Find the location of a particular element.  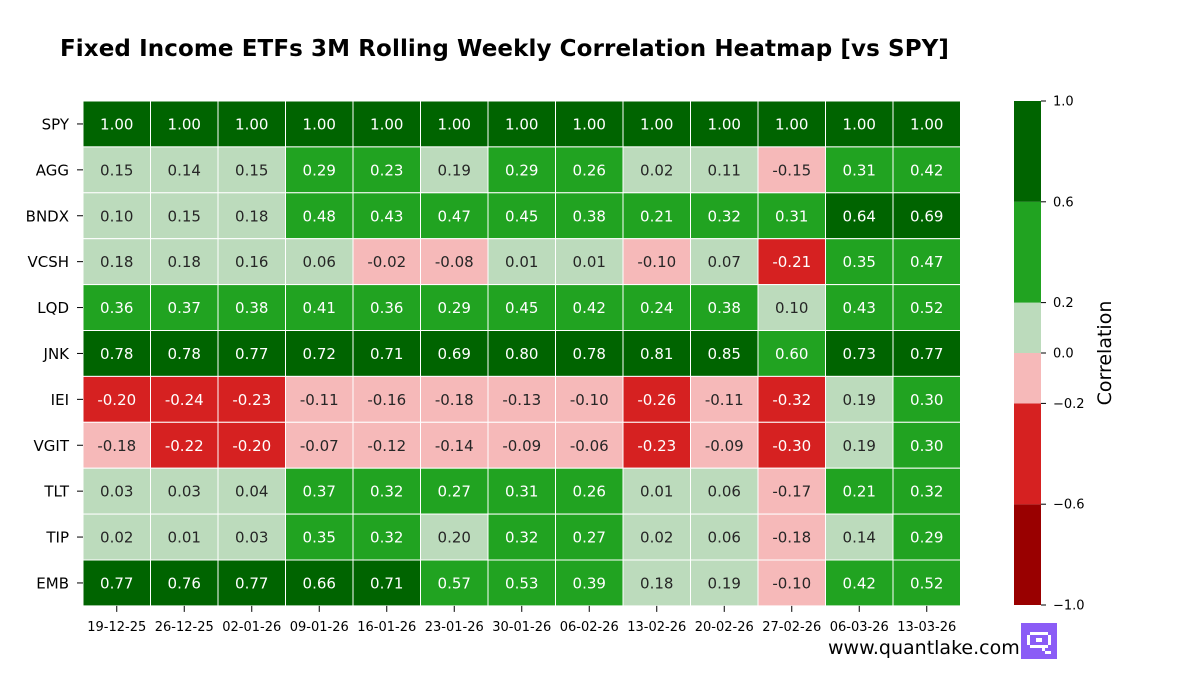

column-label: 13-03-26 is located at coordinates (926, 627).